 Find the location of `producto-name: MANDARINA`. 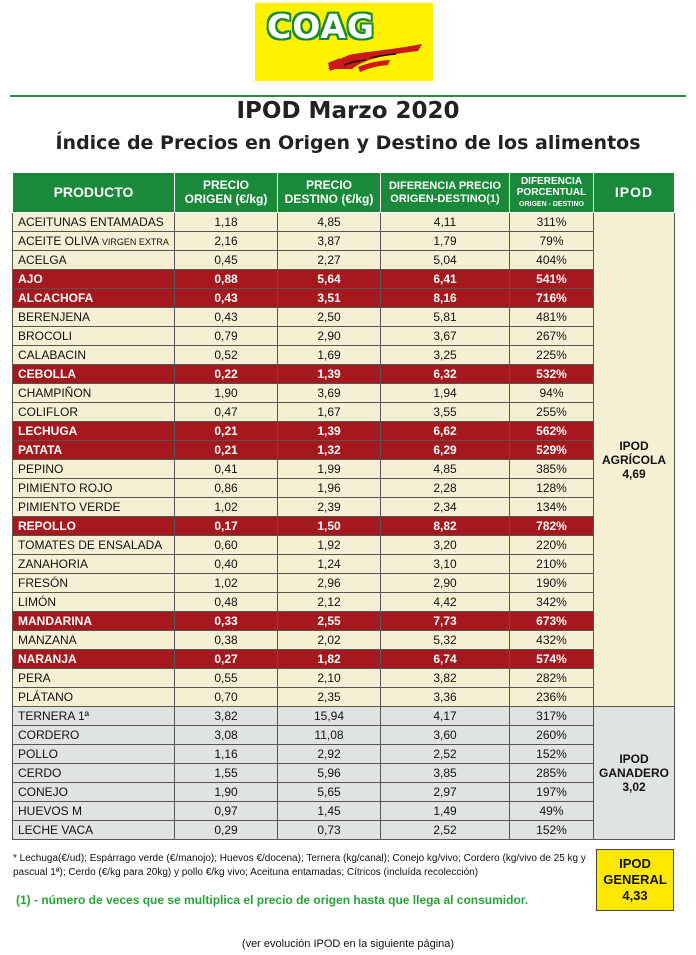

producto-name: MANDARINA is located at coordinates (55, 621).